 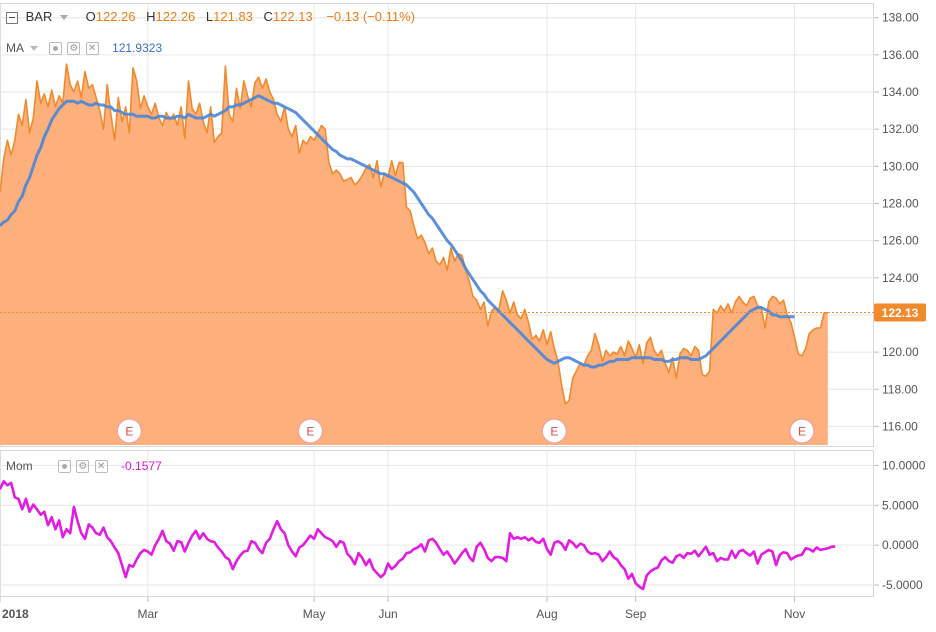 What do you see at coordinates (794, 614) in the screenshot?
I see `month-tick-label: Nov` at bounding box center [794, 614].